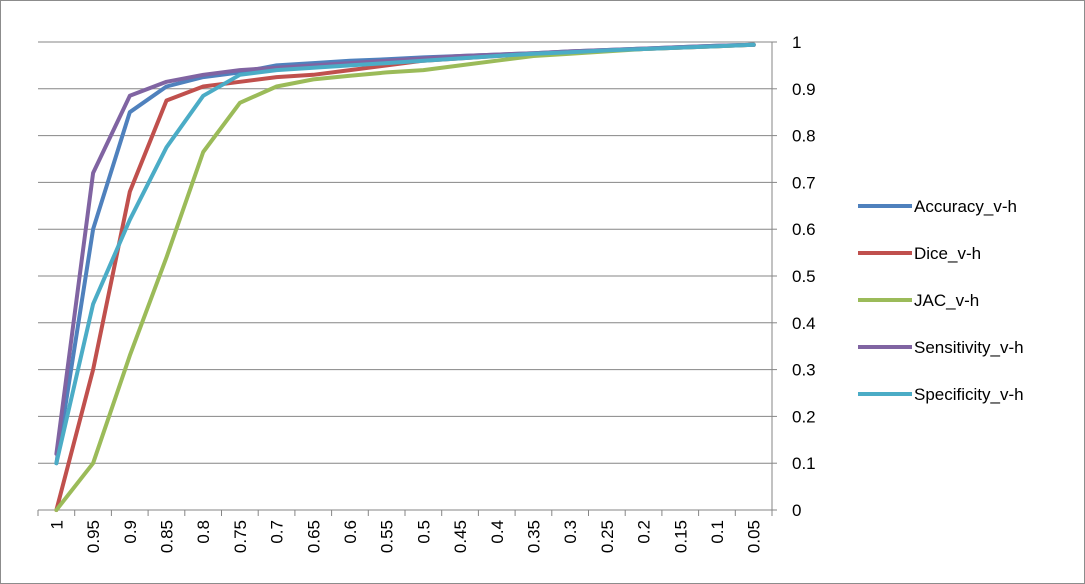  Describe the element at coordinates (717, 532) in the screenshot. I see `x-tick-label: 0.1` at that location.